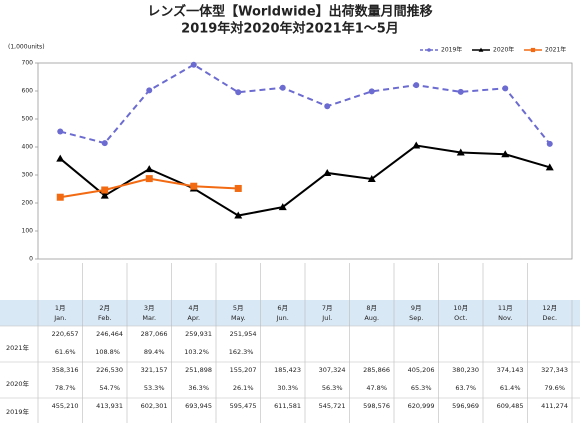 The height and width of the screenshot is (423, 580). What do you see at coordinates (421, 406) in the screenshot?
I see `table-value: 620,999` at bounding box center [421, 406].